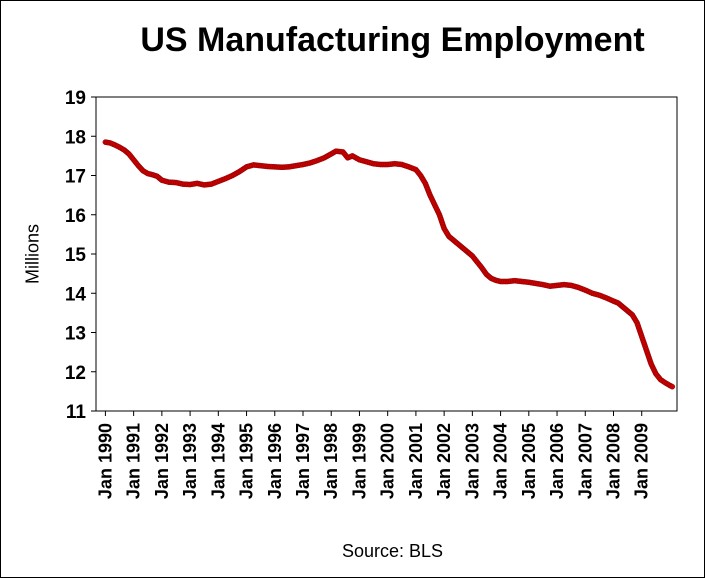 The width and height of the screenshot is (705, 578). What do you see at coordinates (303, 461) in the screenshot?
I see `x-tick-label: Jan 1997` at bounding box center [303, 461].